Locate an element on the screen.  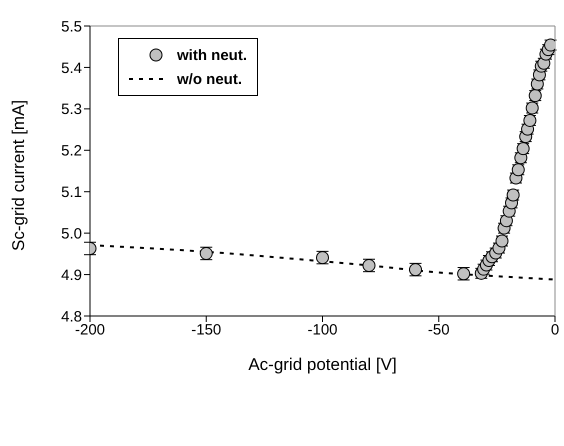
y-tick-label: 5.2 is located at coordinates (71, 151).